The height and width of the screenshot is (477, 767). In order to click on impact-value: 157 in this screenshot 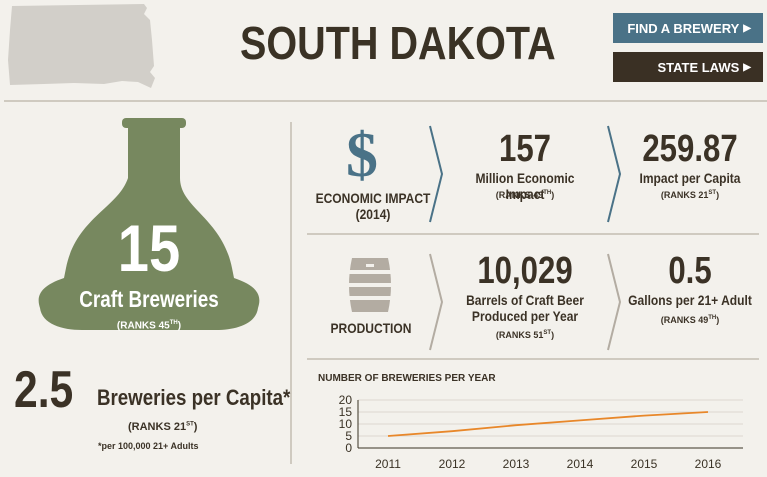, I will do `click(525, 149)`.